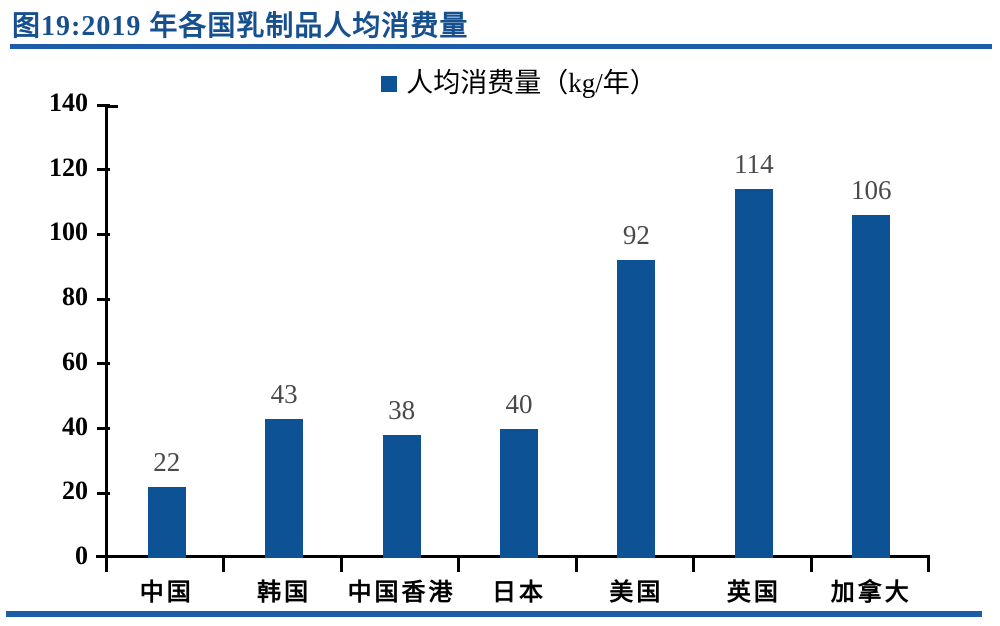 The height and width of the screenshot is (626, 1000). Describe the element at coordinates (754, 164) in the screenshot. I see `bar-value-label: 114` at that location.